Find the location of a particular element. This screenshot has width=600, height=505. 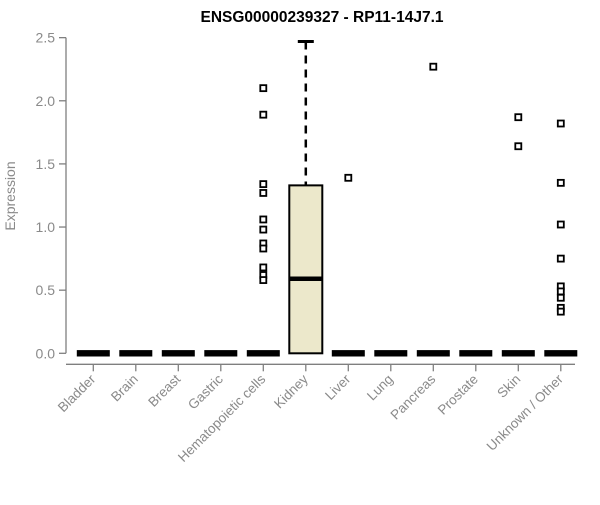

flat-box-breast is located at coordinates (178, 353).